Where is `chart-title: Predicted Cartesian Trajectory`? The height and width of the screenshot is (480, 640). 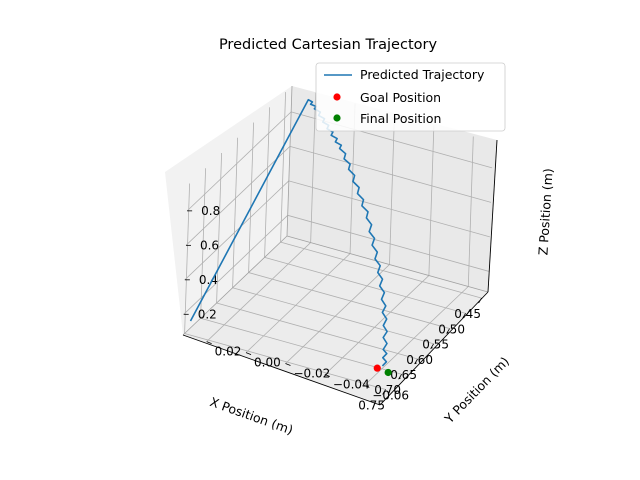 chart-title: Predicted Cartesian Trajectory is located at coordinates (328, 45).